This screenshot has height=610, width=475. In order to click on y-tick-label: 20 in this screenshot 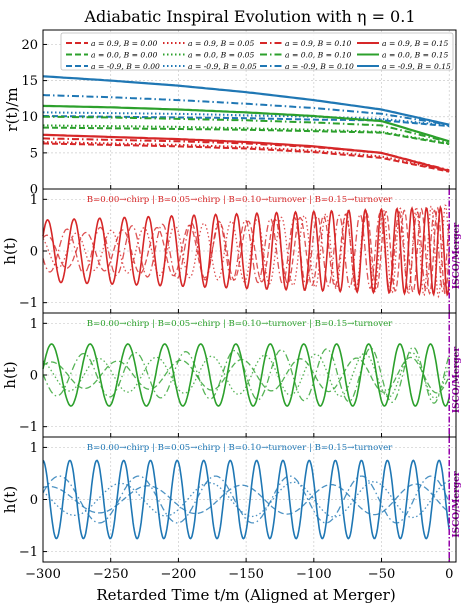, I will do `click(29, 45)`.